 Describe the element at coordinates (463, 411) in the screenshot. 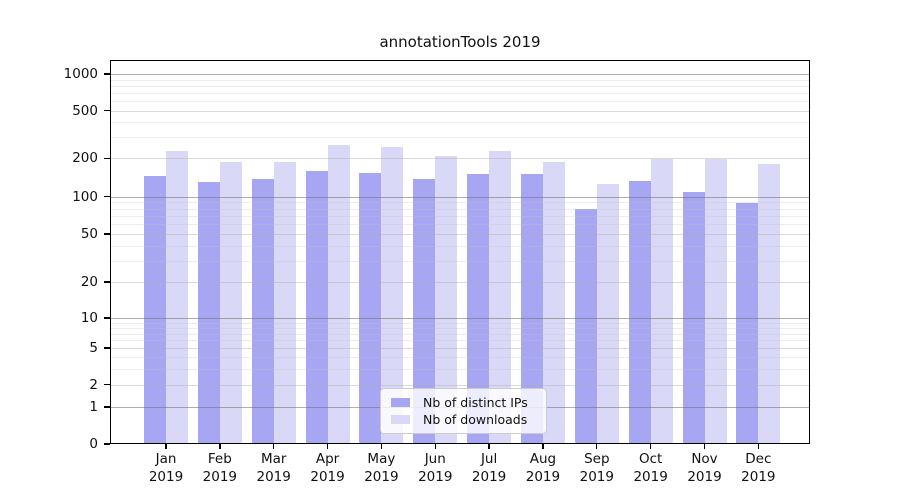

I see `legend: Nb of distinct IPs Nb of downloads` at that location.